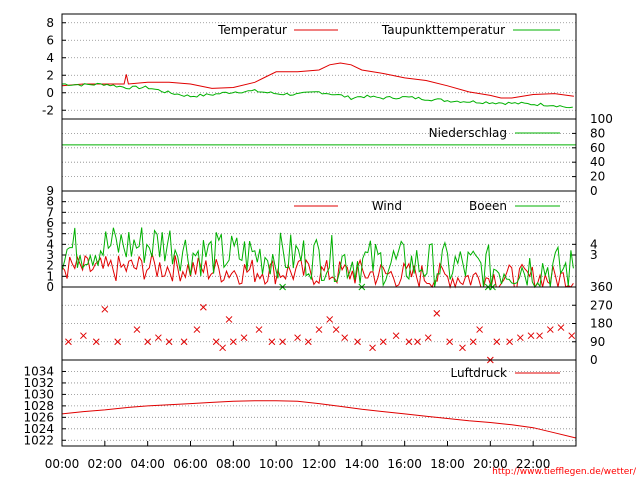  I want to click on legend-label: Niederschlag, so click(468, 133).